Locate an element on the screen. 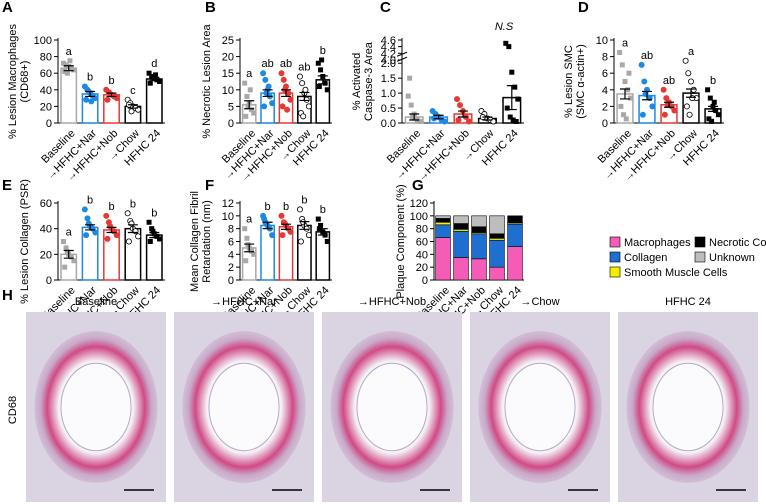 This screenshot has width=766, height=504. y-tick-label: 20 is located at coordinates (46, 107).